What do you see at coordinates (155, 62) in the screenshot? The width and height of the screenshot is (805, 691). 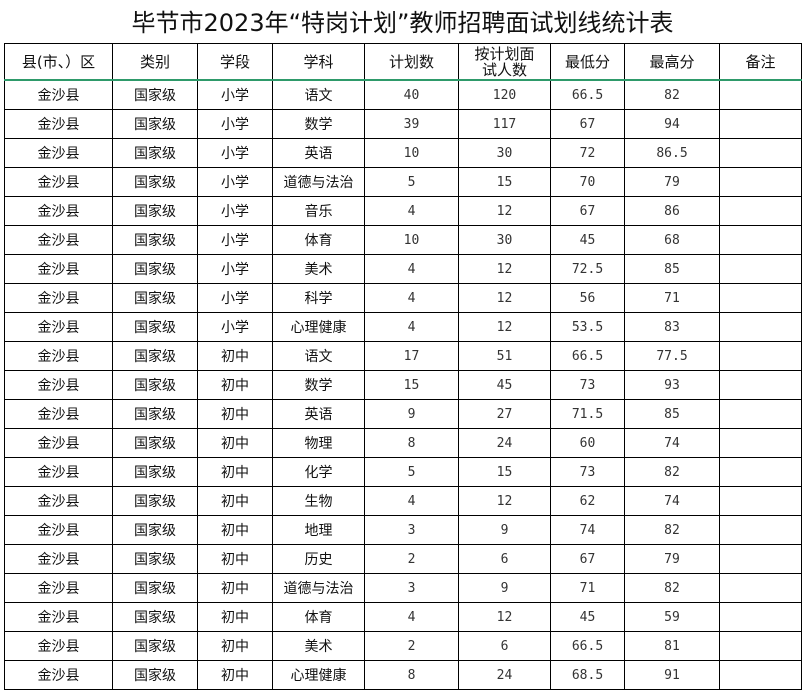 I see `header-category: 类别` at bounding box center [155, 62].